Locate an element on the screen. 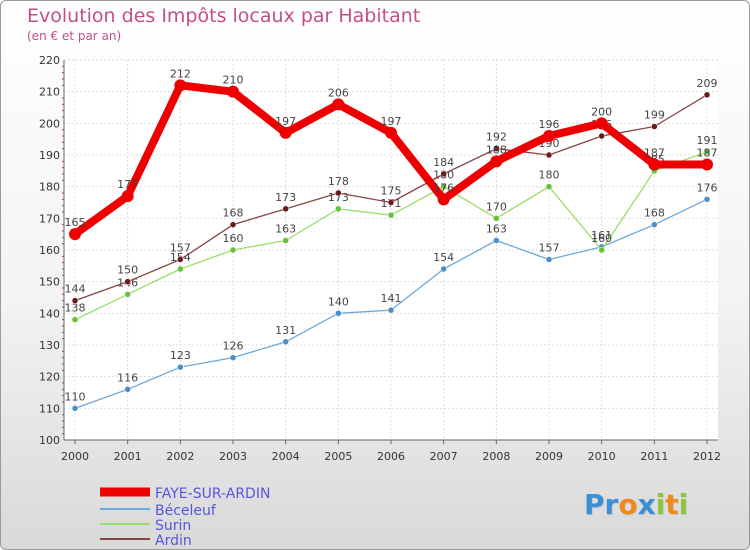 The height and width of the screenshot is (550, 750). logo-letter: t is located at coordinates (672, 504).